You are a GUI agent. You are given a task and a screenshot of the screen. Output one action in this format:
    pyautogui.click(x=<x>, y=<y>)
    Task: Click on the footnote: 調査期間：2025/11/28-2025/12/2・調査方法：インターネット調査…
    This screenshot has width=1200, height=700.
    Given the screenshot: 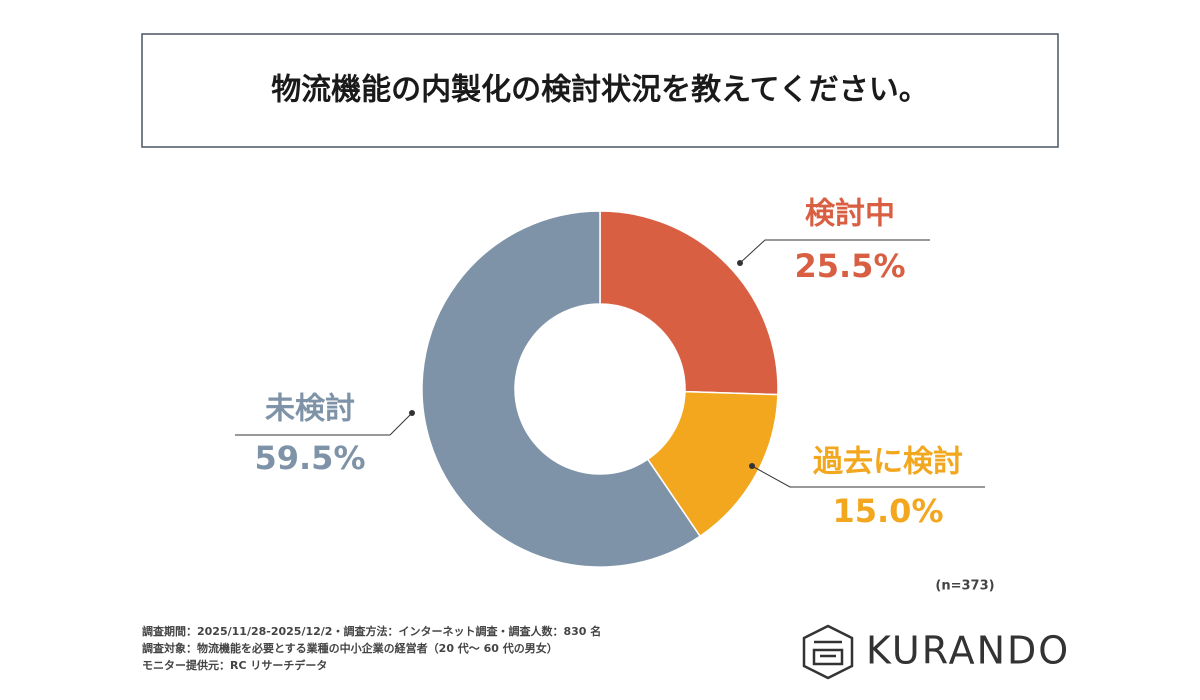 What is the action you would take?
    pyautogui.click(x=371, y=631)
    